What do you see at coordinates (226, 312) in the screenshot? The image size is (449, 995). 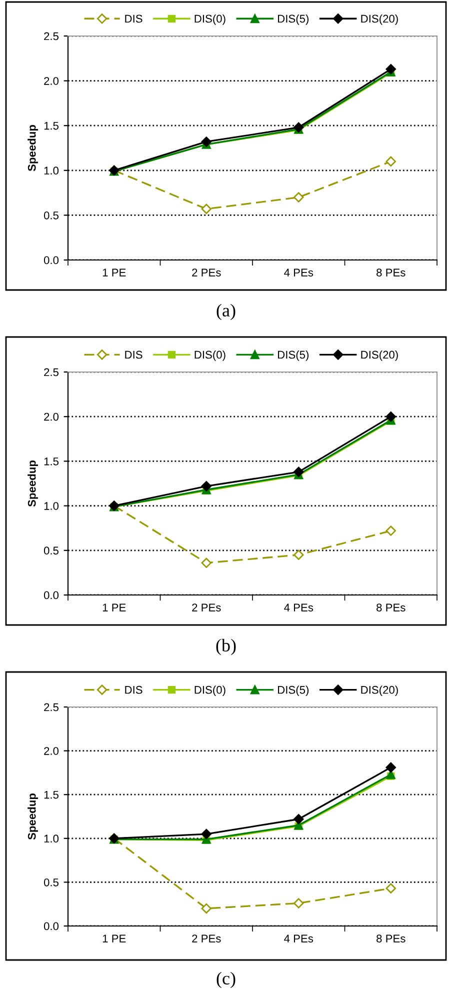 I see `text: (a)` at bounding box center [226, 312].